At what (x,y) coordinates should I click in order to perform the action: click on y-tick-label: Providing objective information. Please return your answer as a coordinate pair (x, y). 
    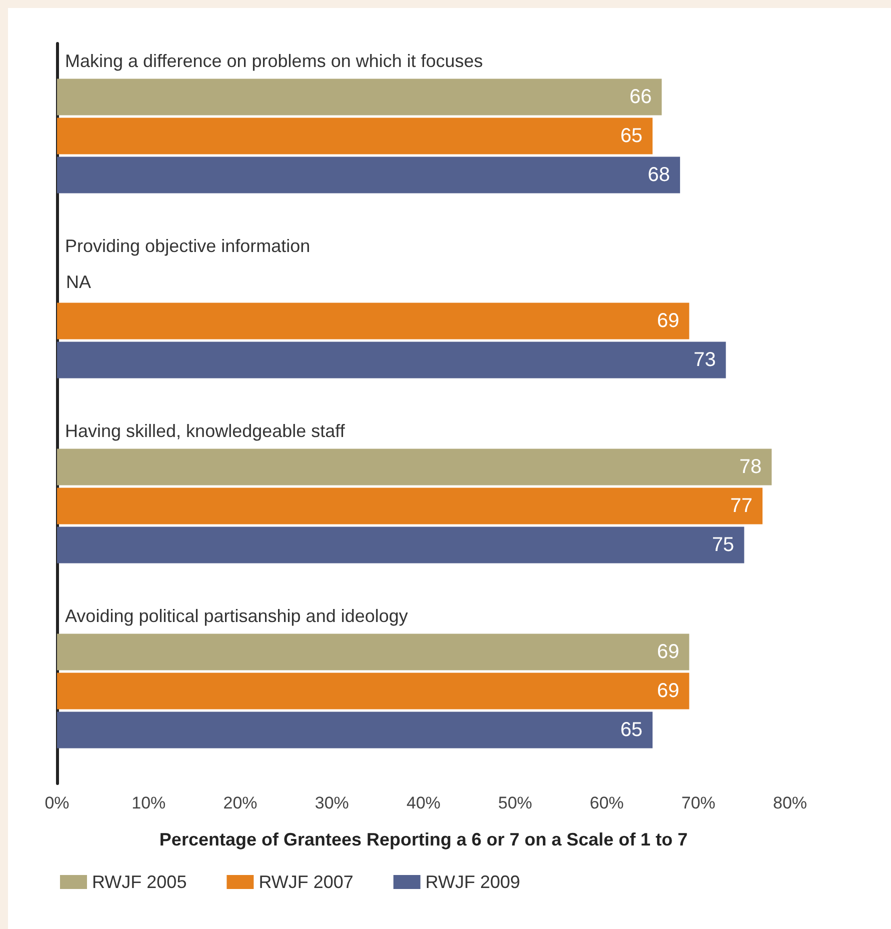
    Looking at the image, I should click on (187, 246).